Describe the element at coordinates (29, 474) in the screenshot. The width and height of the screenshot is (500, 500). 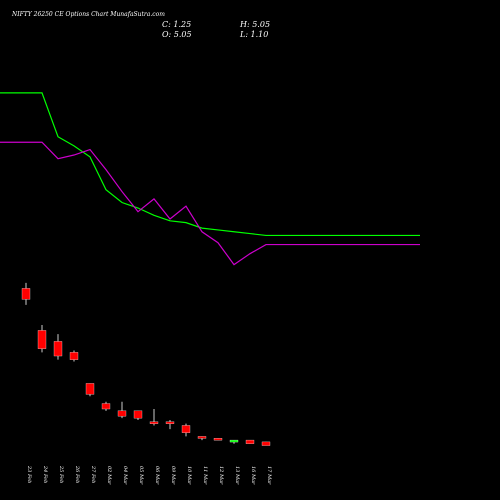
I see `x-tick-label: 23 Feb` at that location.